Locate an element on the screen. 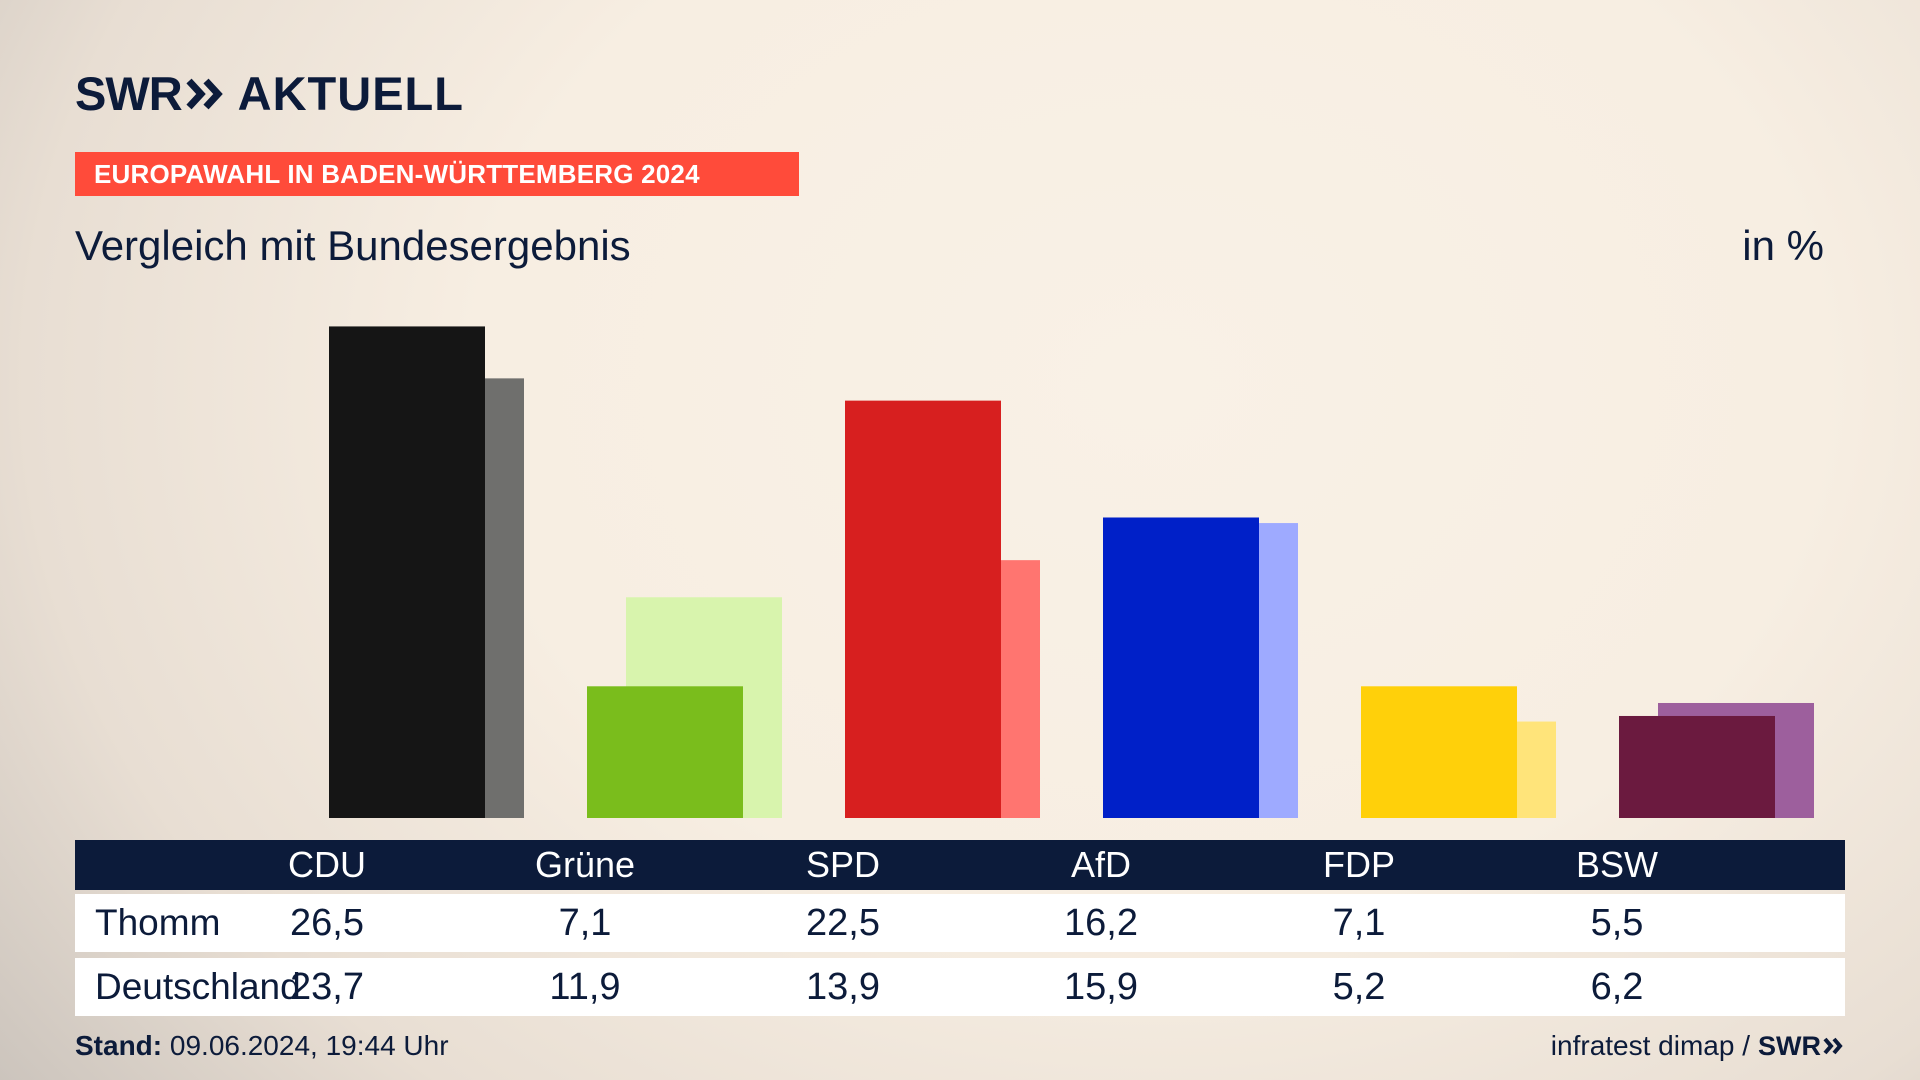 Image resolution: width=1920 pixels, height=1080 pixels. unit-label: in % is located at coordinates (1783, 245).